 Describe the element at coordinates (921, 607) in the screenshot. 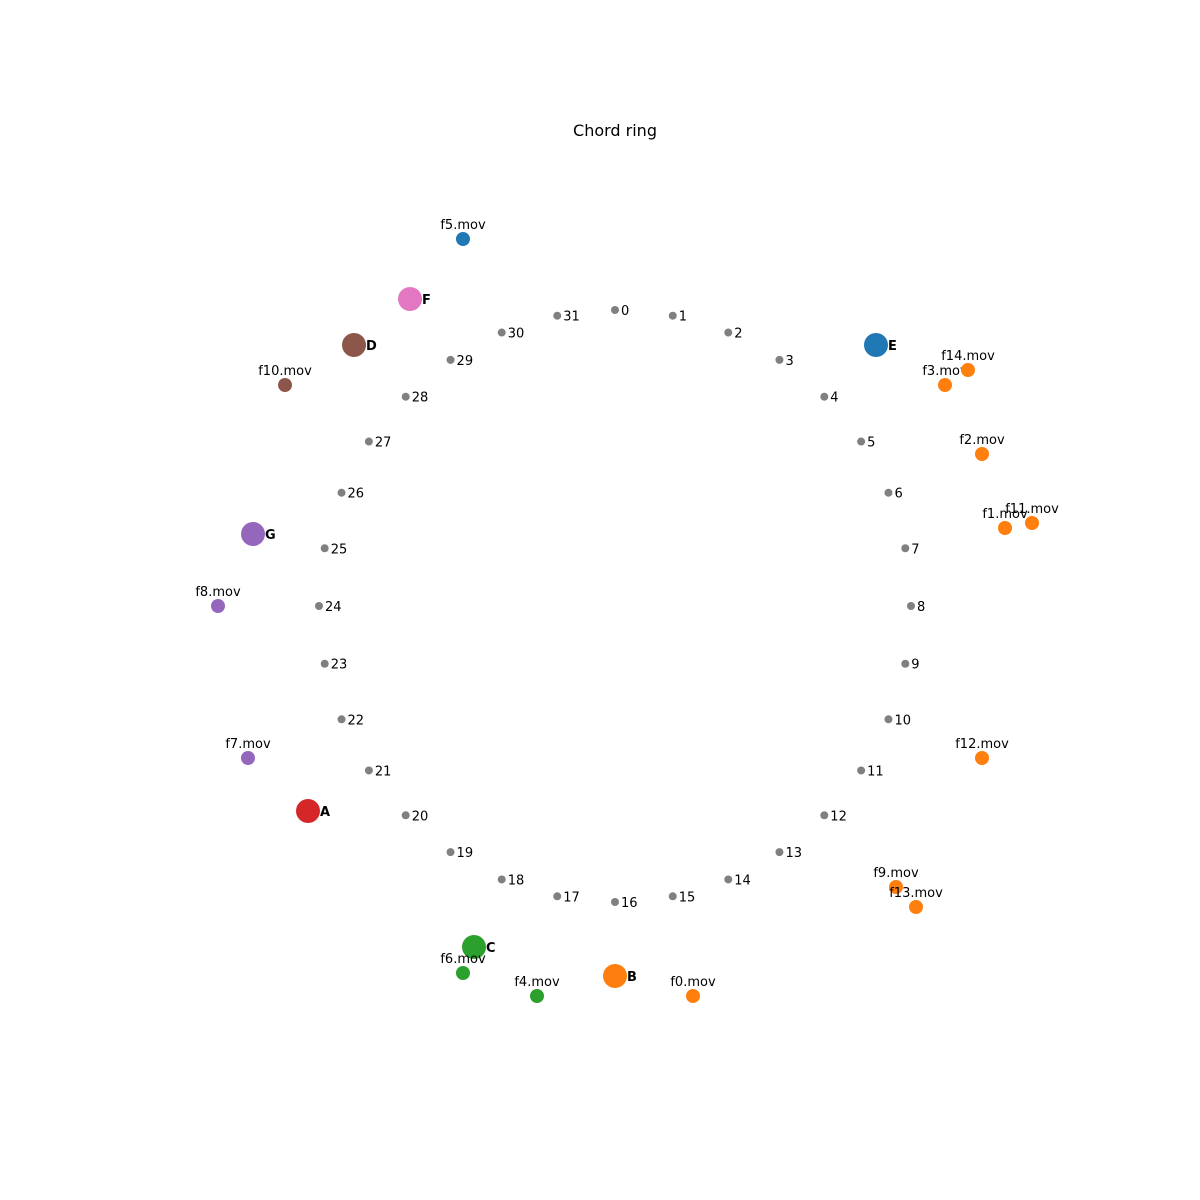

I see `ring-node-label: 8` at that location.